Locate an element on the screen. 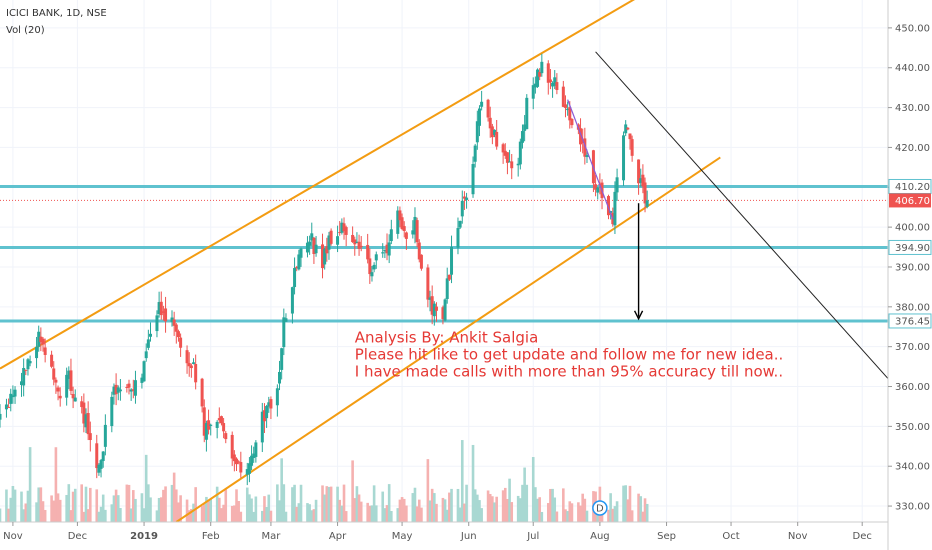 The width and height of the screenshot is (932, 550). y-tick-label: 330.00 is located at coordinates (912, 507).